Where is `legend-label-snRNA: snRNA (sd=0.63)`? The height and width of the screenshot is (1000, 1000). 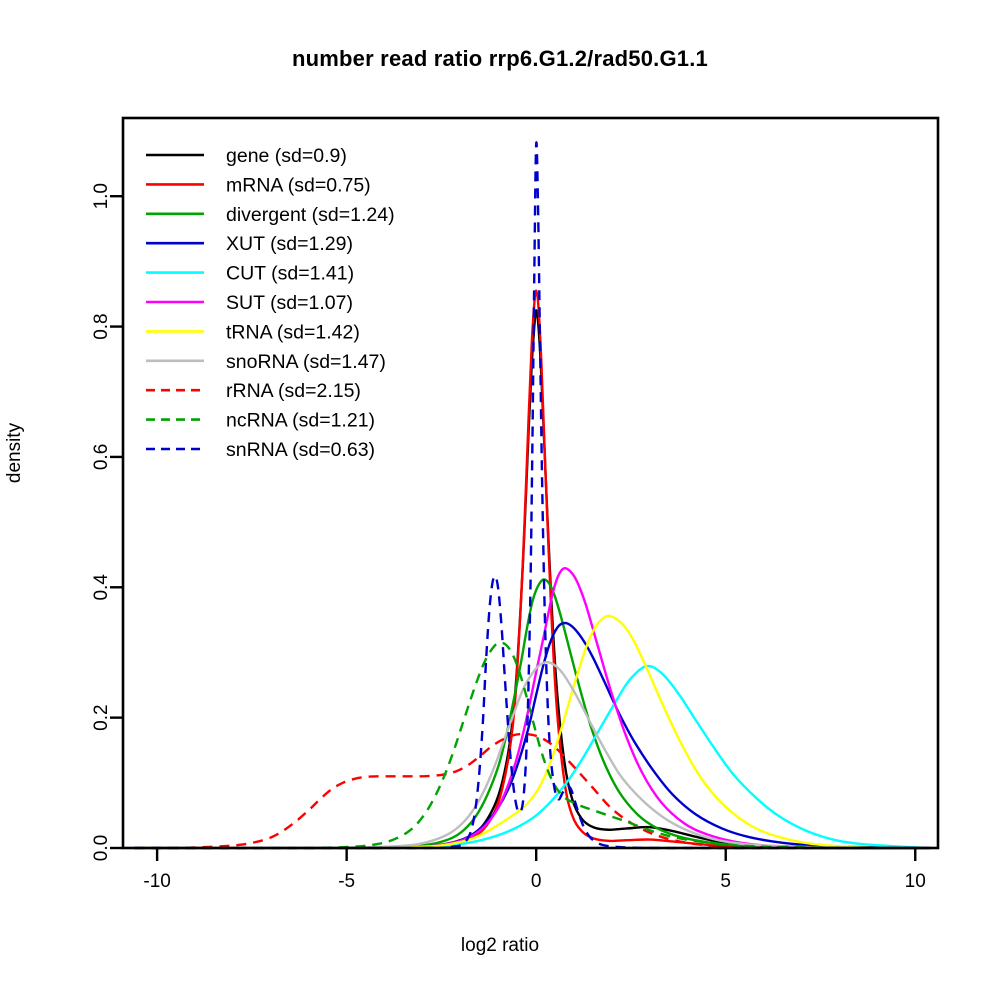
legend-label-snRNA: snRNA (sd=0.63) is located at coordinates (300, 450).